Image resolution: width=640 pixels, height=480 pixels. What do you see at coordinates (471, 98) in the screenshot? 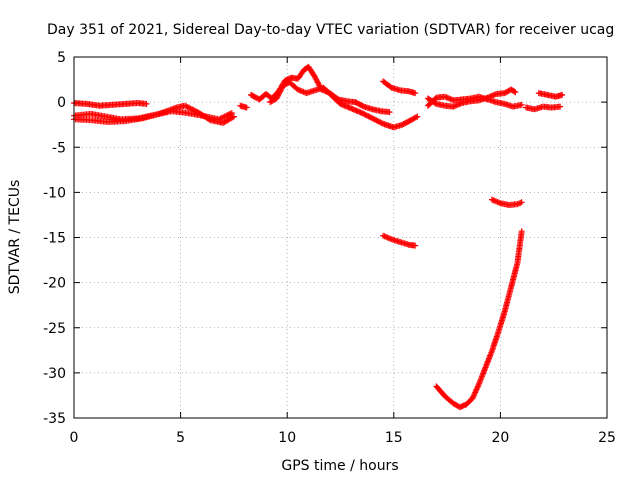
I see `series-arc-j` at bounding box center [471, 98].